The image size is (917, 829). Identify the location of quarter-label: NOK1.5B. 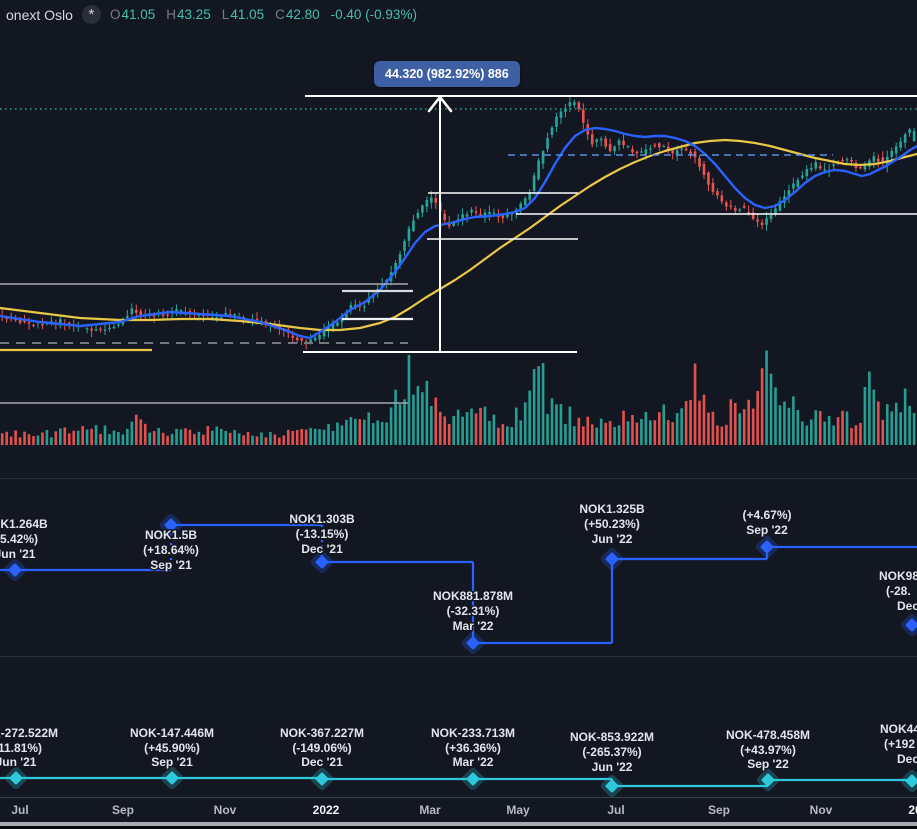
(171, 535).